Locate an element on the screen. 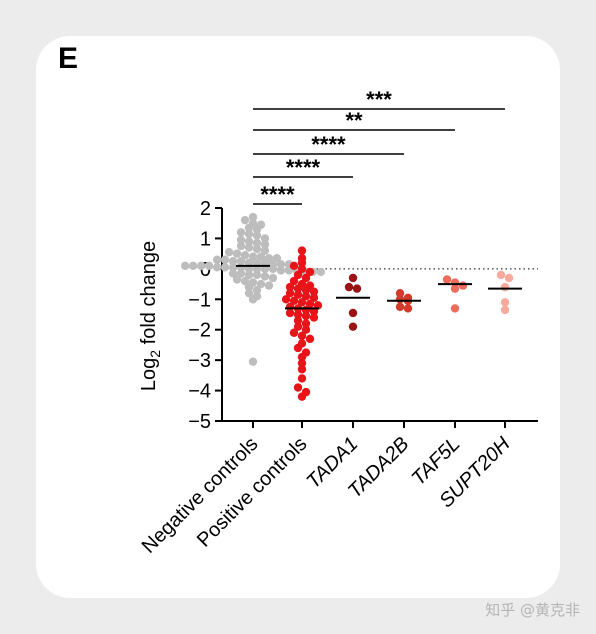  y-tick-label: 0 is located at coordinates (205, 270).